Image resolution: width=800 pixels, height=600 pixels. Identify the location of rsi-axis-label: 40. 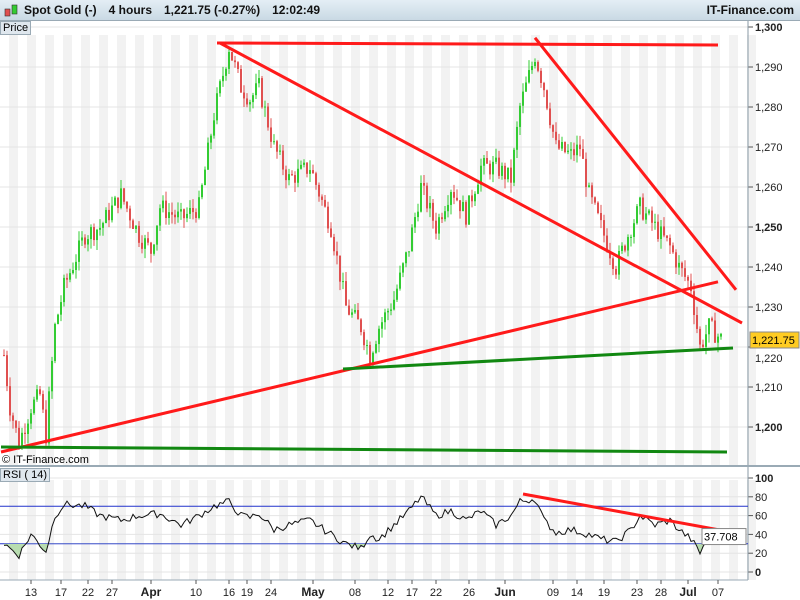
(761, 535).